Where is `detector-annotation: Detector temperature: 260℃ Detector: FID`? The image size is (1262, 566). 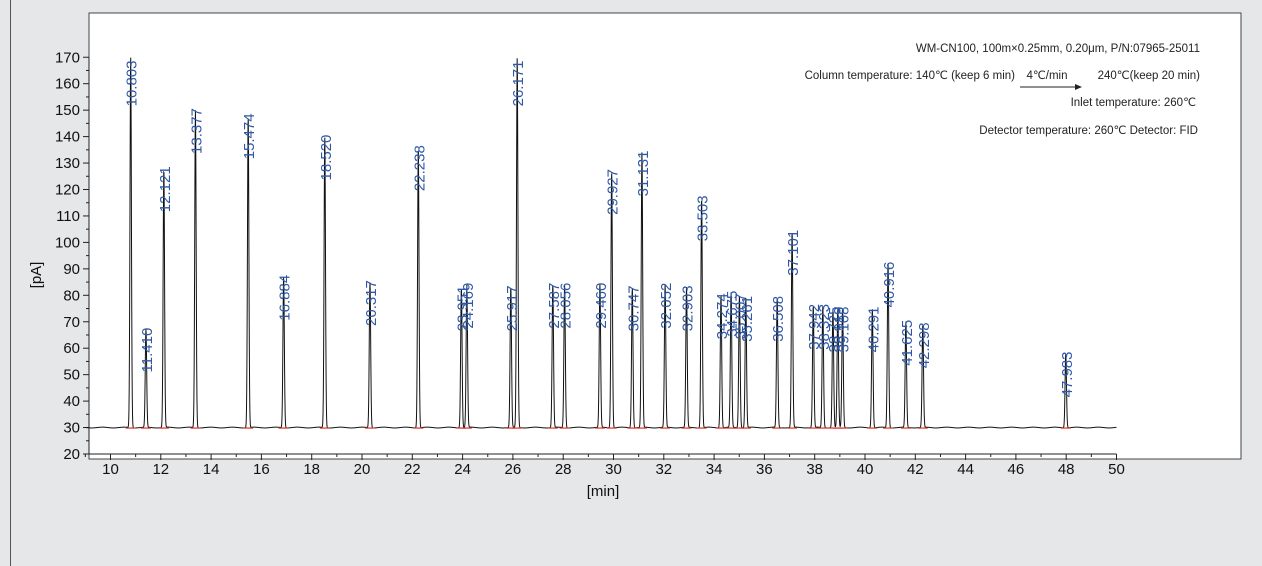 detector-annotation: Detector temperature: 260℃ Detector: FID is located at coordinates (1088, 131).